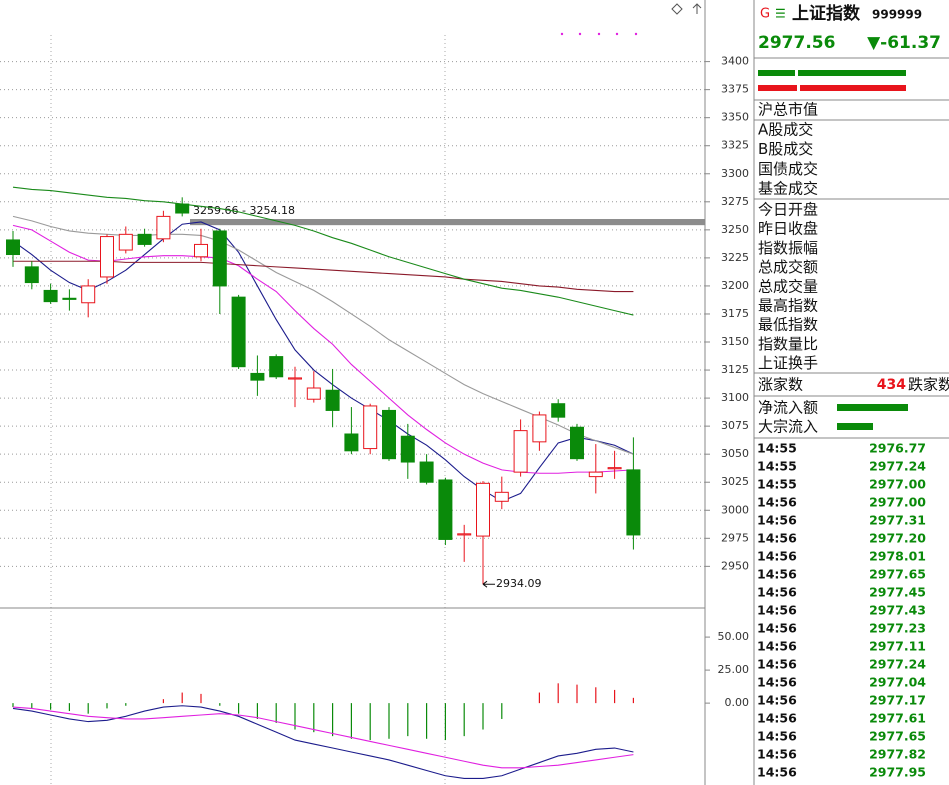  I want to click on up-icon, so click(697, 8).